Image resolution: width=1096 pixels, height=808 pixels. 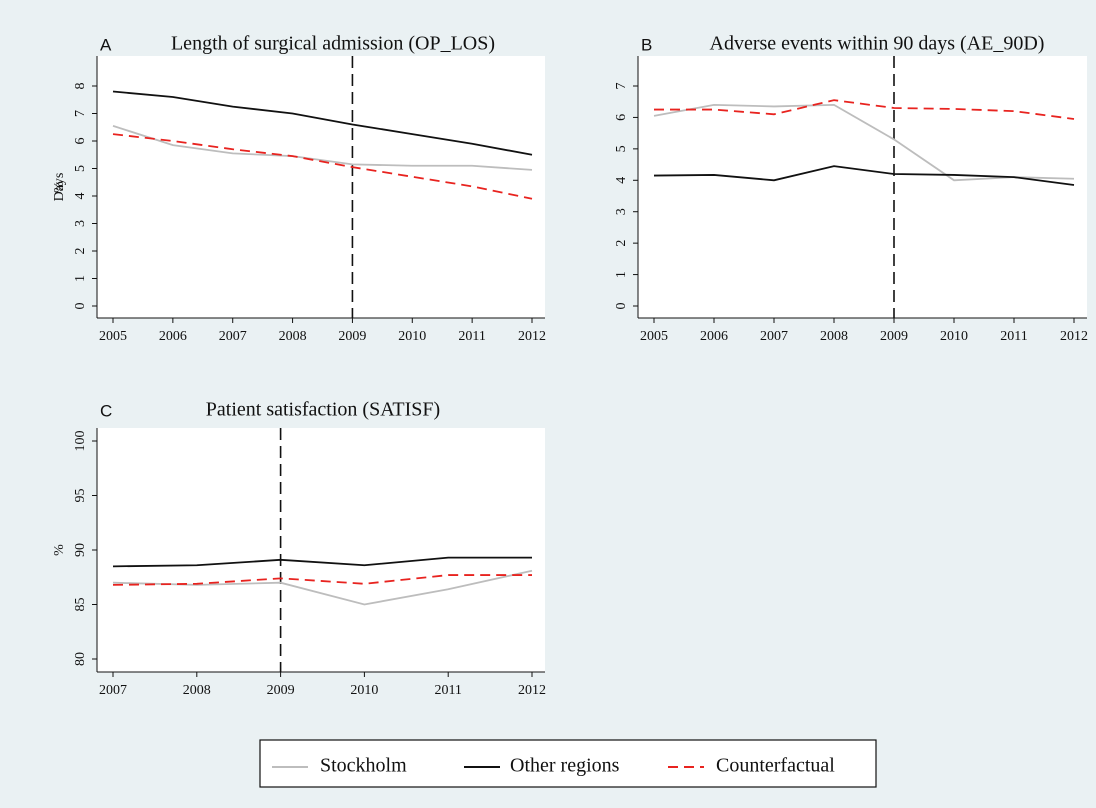 What do you see at coordinates (80, 550) in the screenshot?
I see `y-tick-label: 90` at bounding box center [80, 550].